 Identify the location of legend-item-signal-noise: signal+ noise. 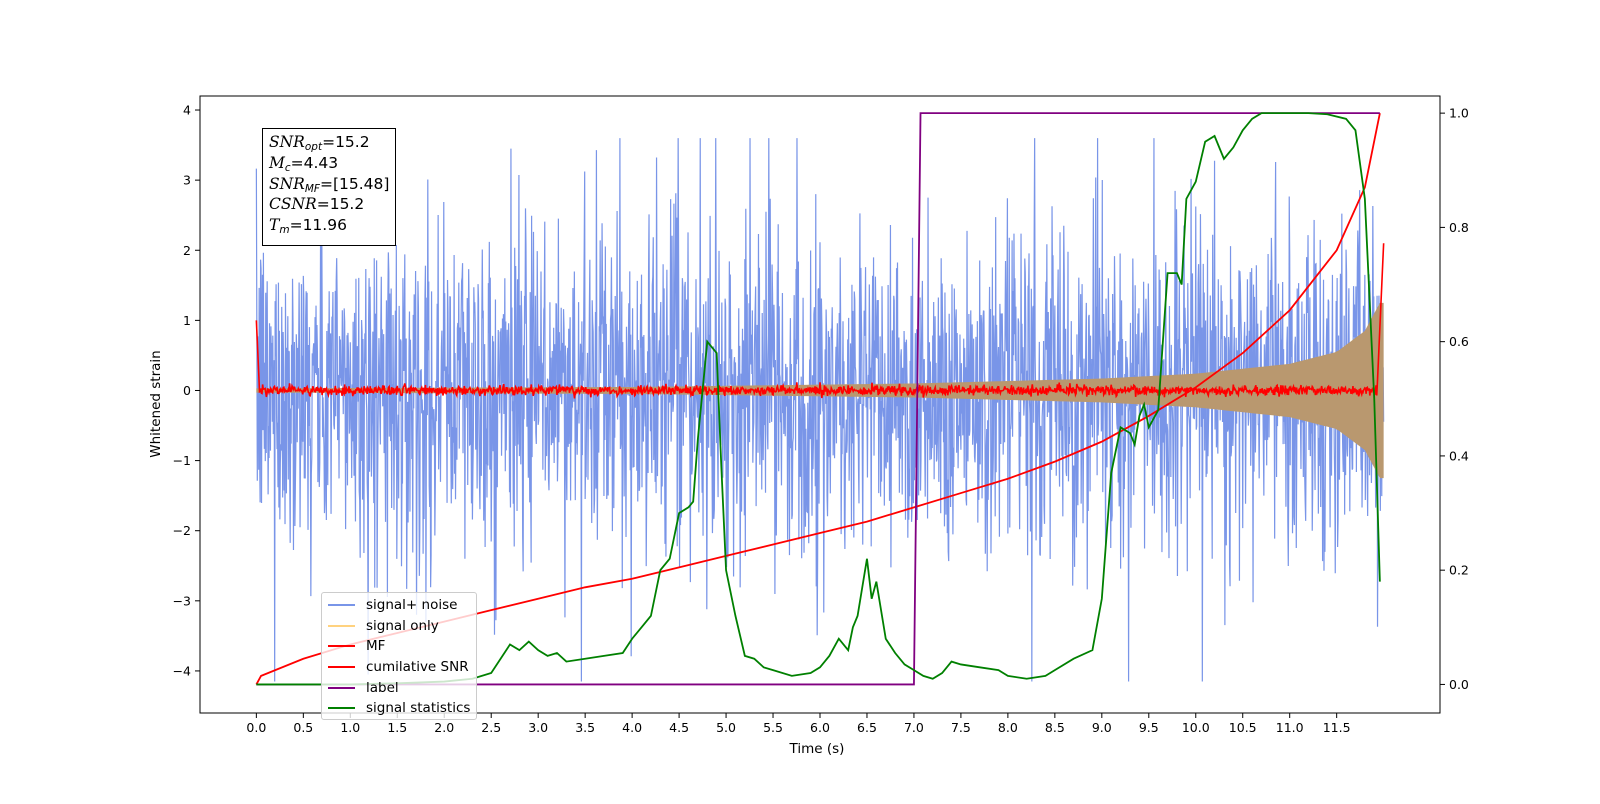
(399, 605).